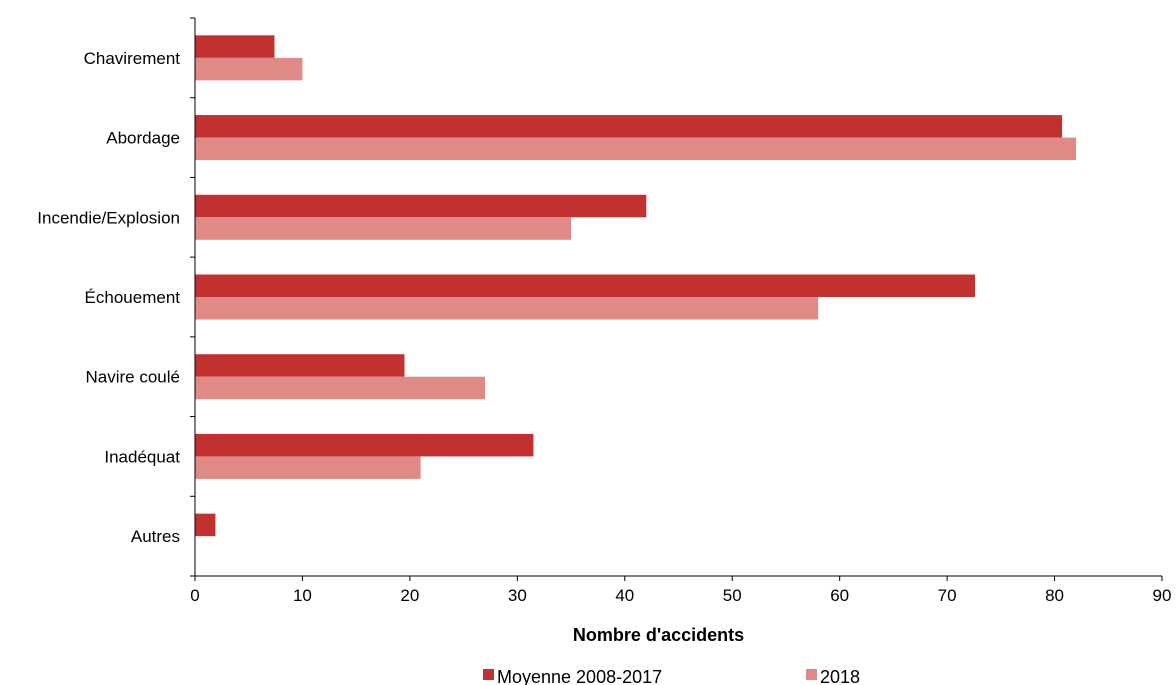  Describe the element at coordinates (133, 297) in the screenshot. I see `category-label: Échouement` at that location.